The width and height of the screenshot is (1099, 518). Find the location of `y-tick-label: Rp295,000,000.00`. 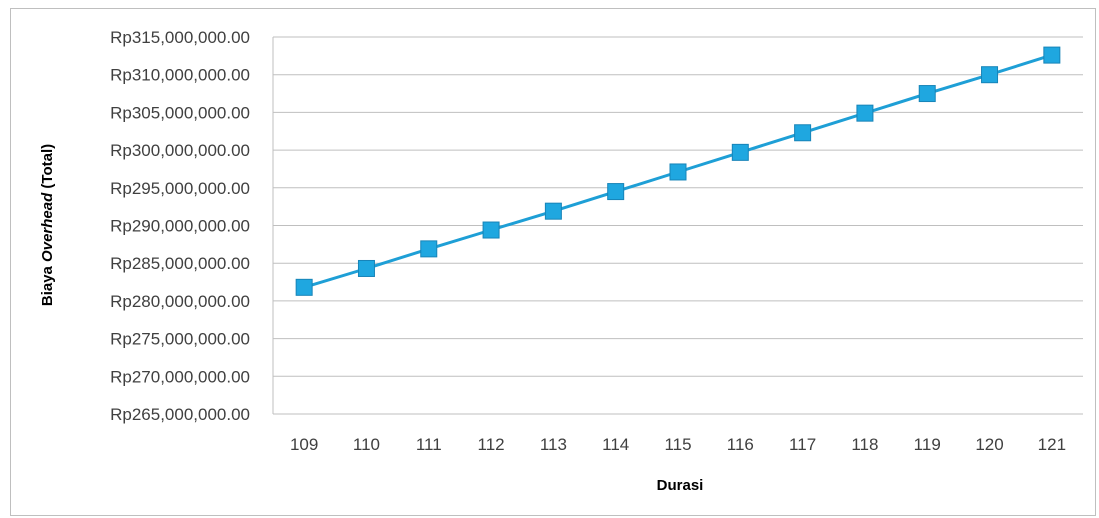

y-tick-label: Rp295,000,000.00 is located at coordinates (180, 188).